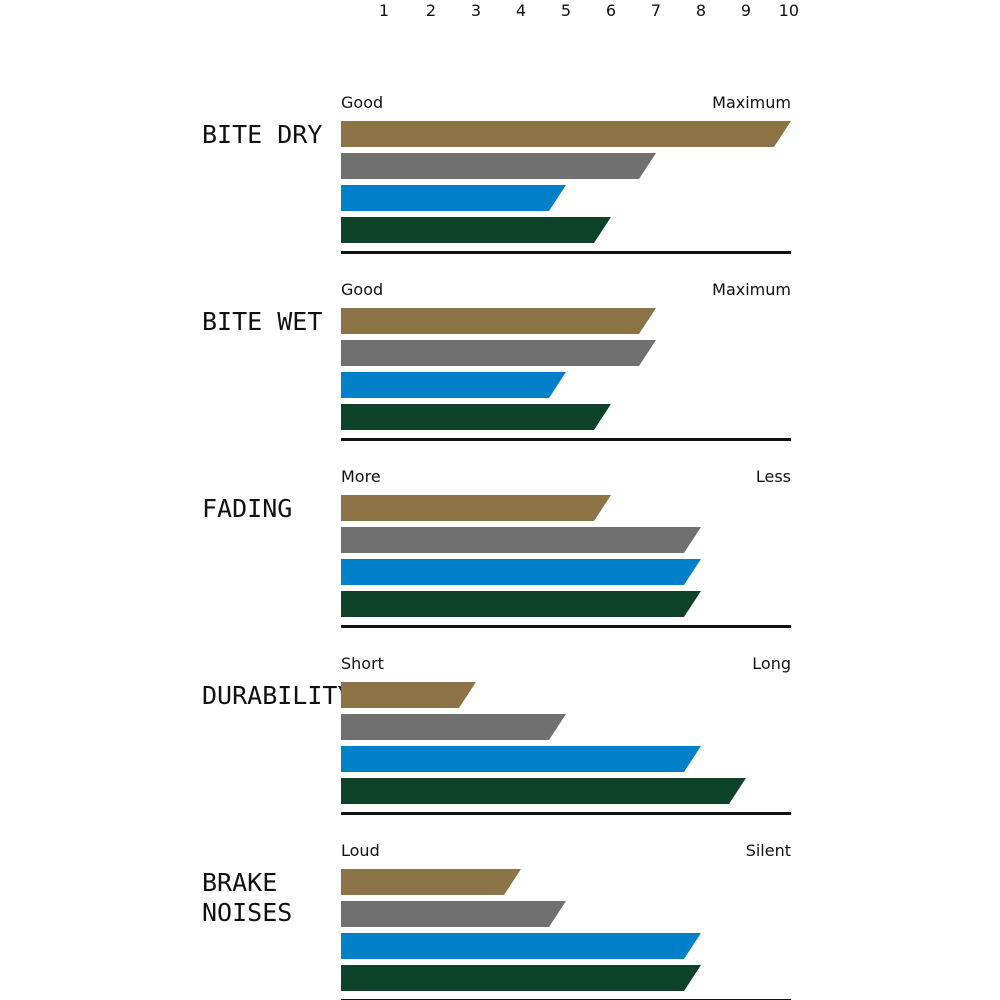 Image resolution: width=1000 pixels, height=1000 pixels. I want to click on panel-4: Short Long DURABILITY, so click(496, 734).